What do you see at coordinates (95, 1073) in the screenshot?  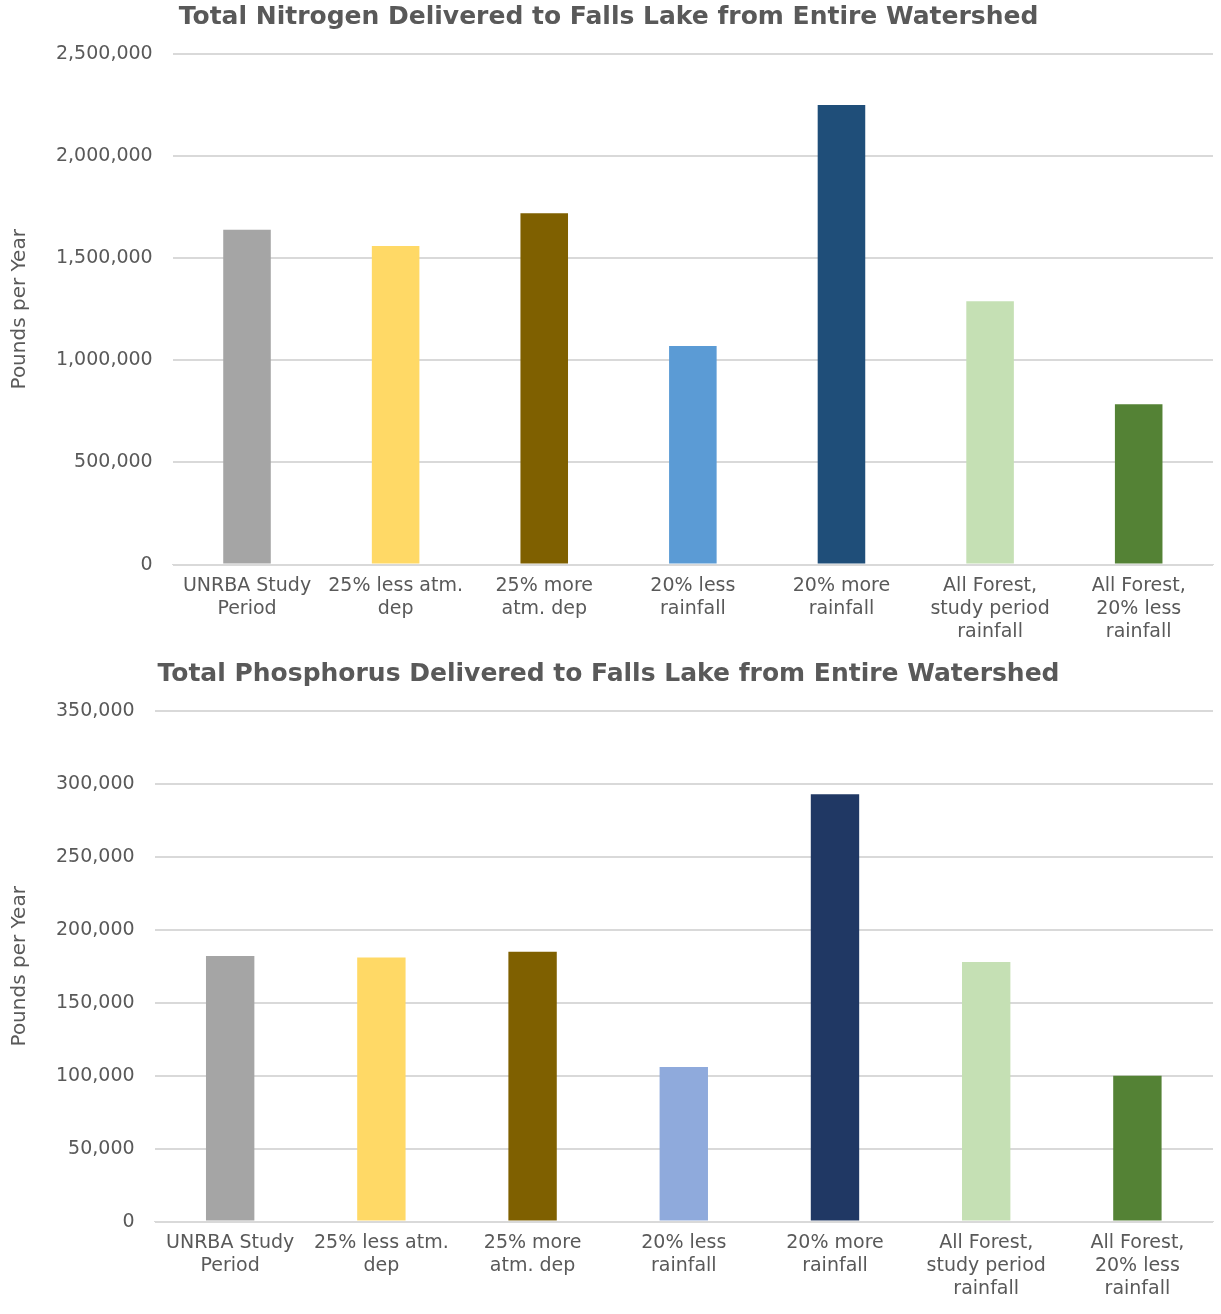 I see `y-tick-label: 100,000` at bounding box center [95, 1073].